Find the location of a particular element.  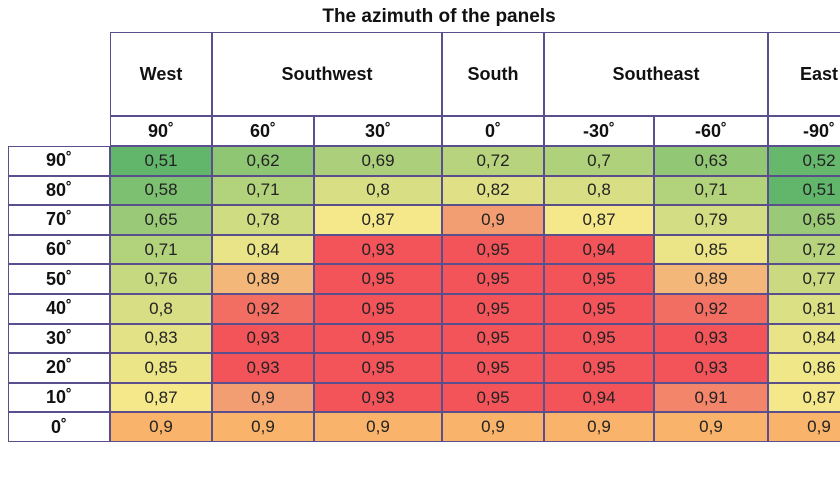

heatmap-cell: 0,52 is located at coordinates (804, 161).